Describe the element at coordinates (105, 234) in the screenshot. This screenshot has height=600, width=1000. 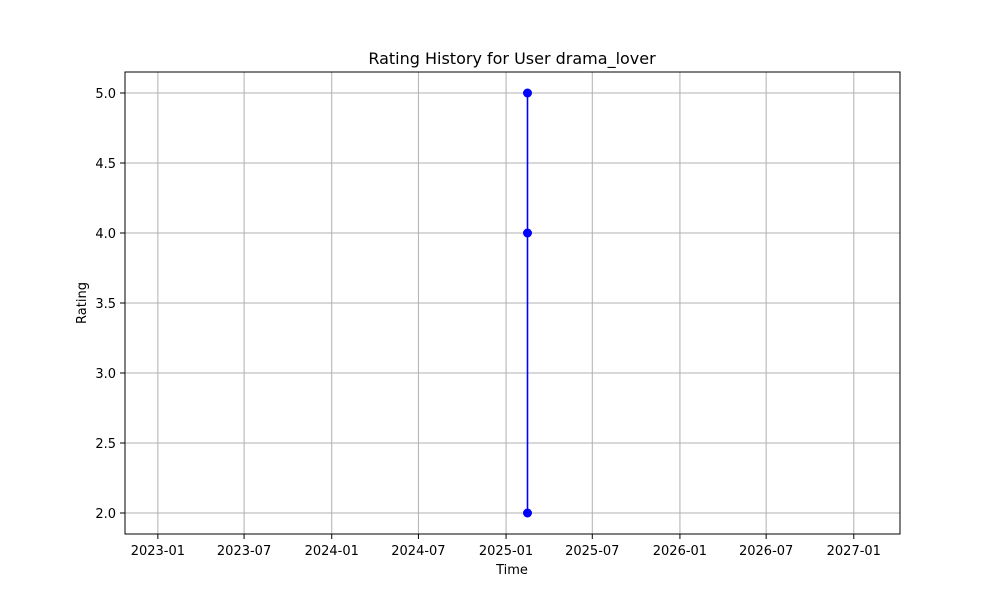
I see `y-tick-label: 4.0` at that location.